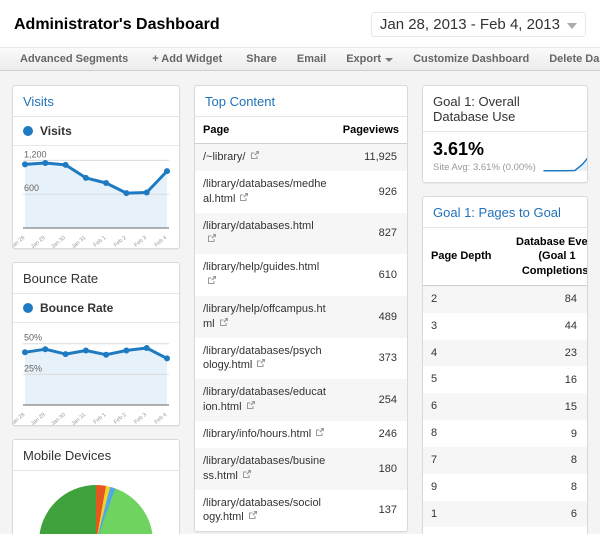  I want to click on column-header-database-event: Database Event (Goal 1 Completions), so click(544, 257).